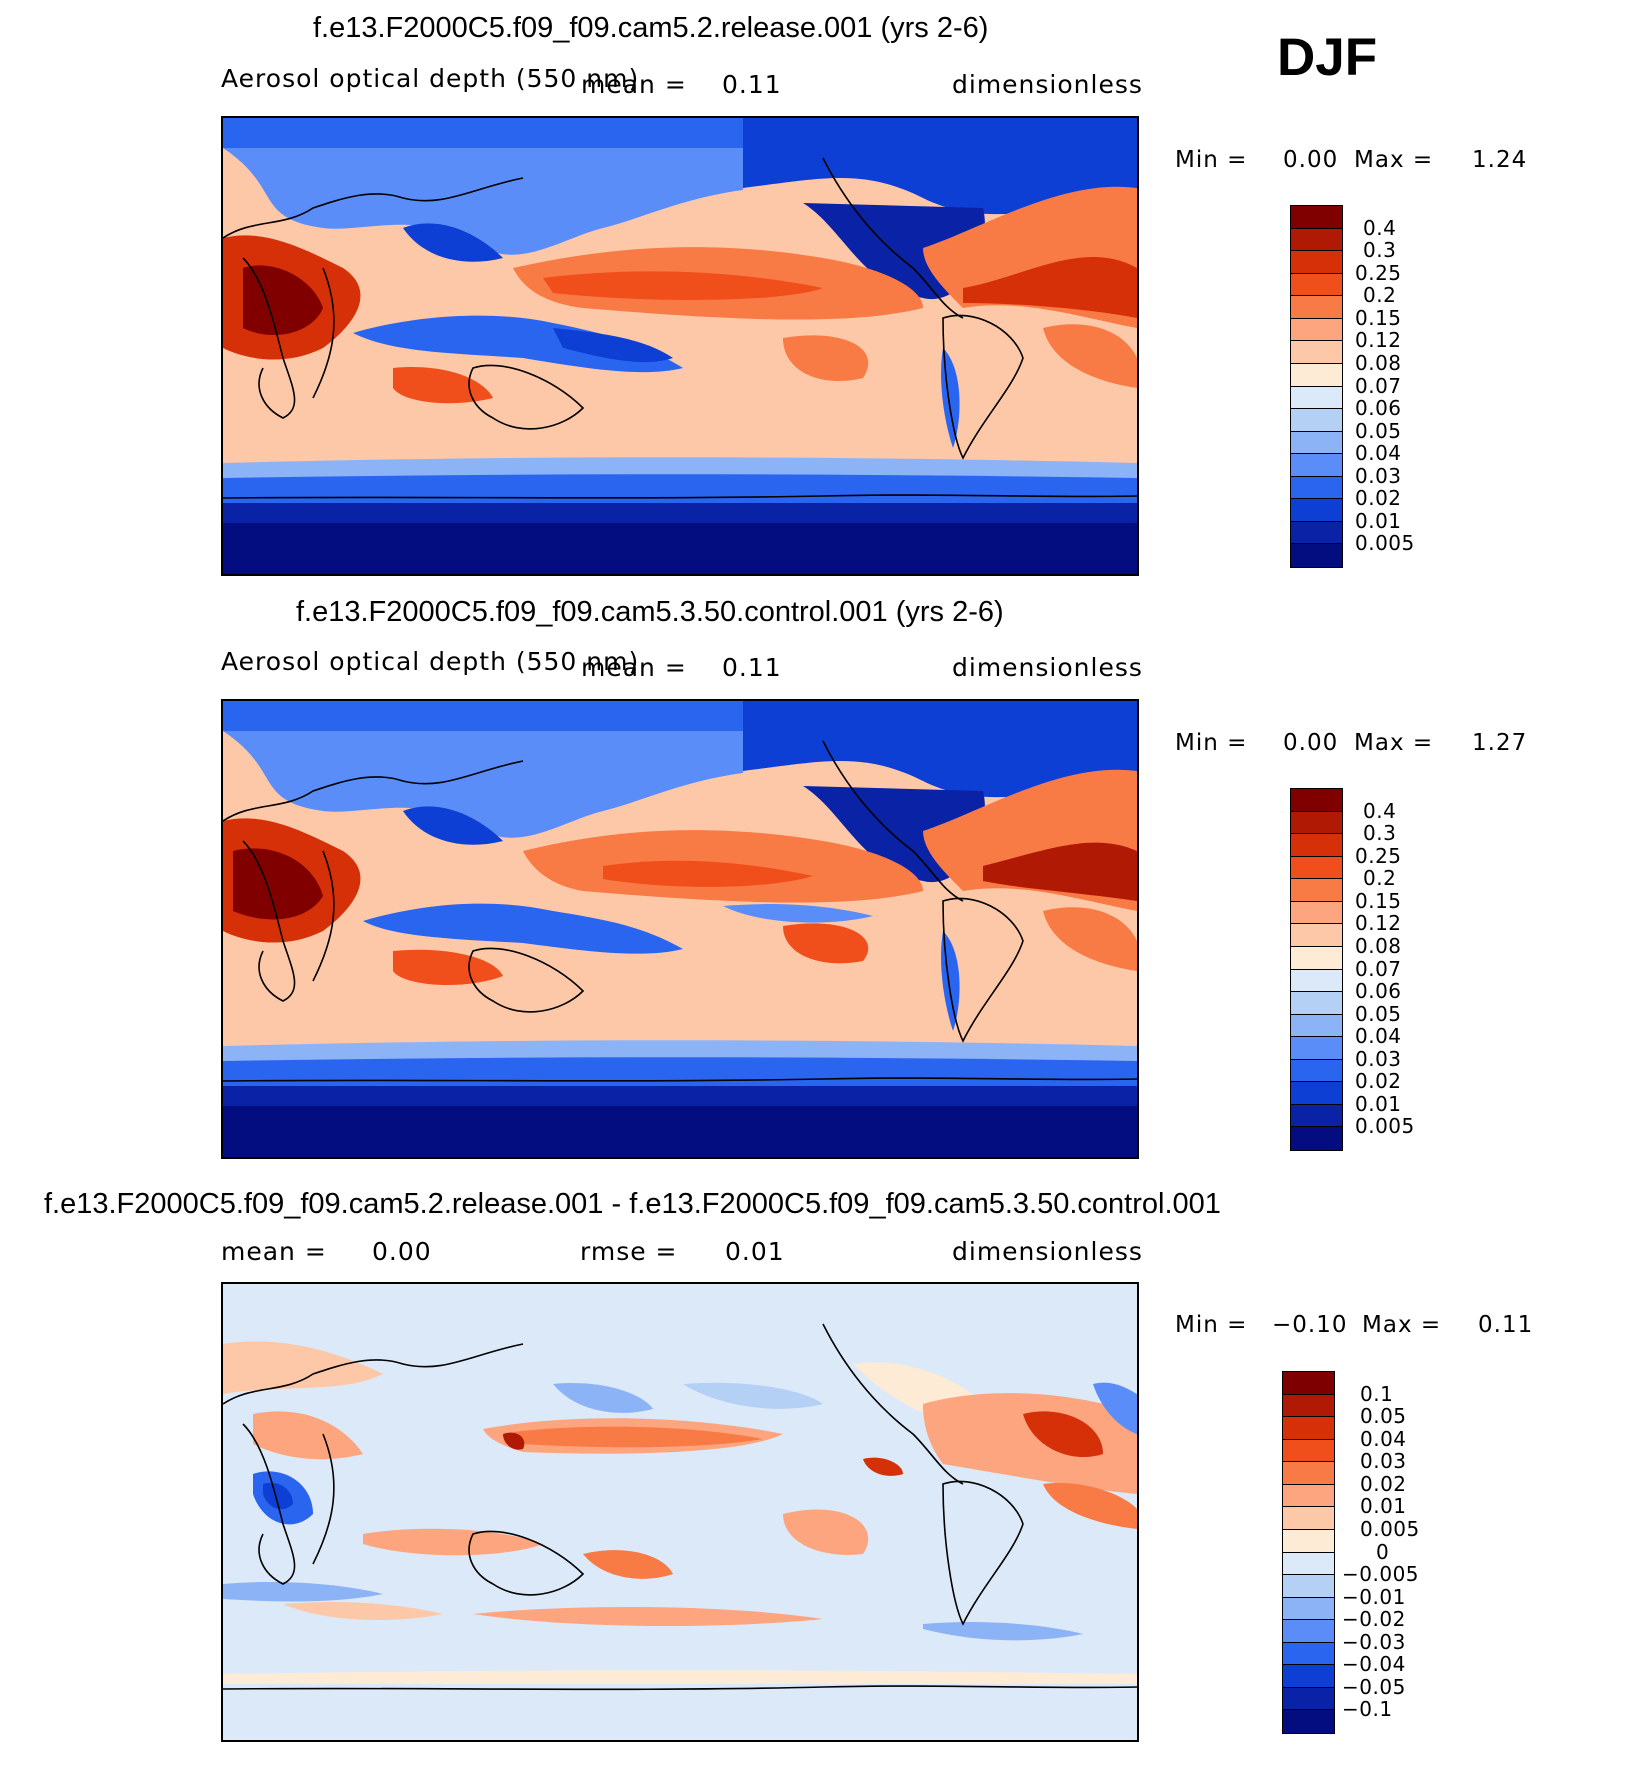 The image size is (1652, 1769). Describe the element at coordinates (1394, 743) in the screenshot. I see `panel2-max-label: Max =` at that location.